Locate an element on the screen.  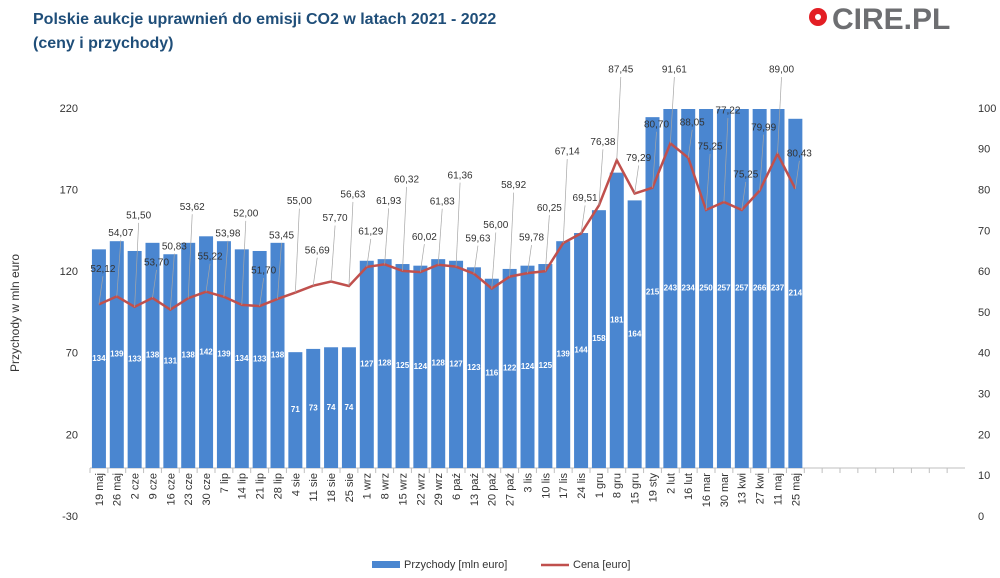
line-label: 52,12 is located at coordinates (102, 269).